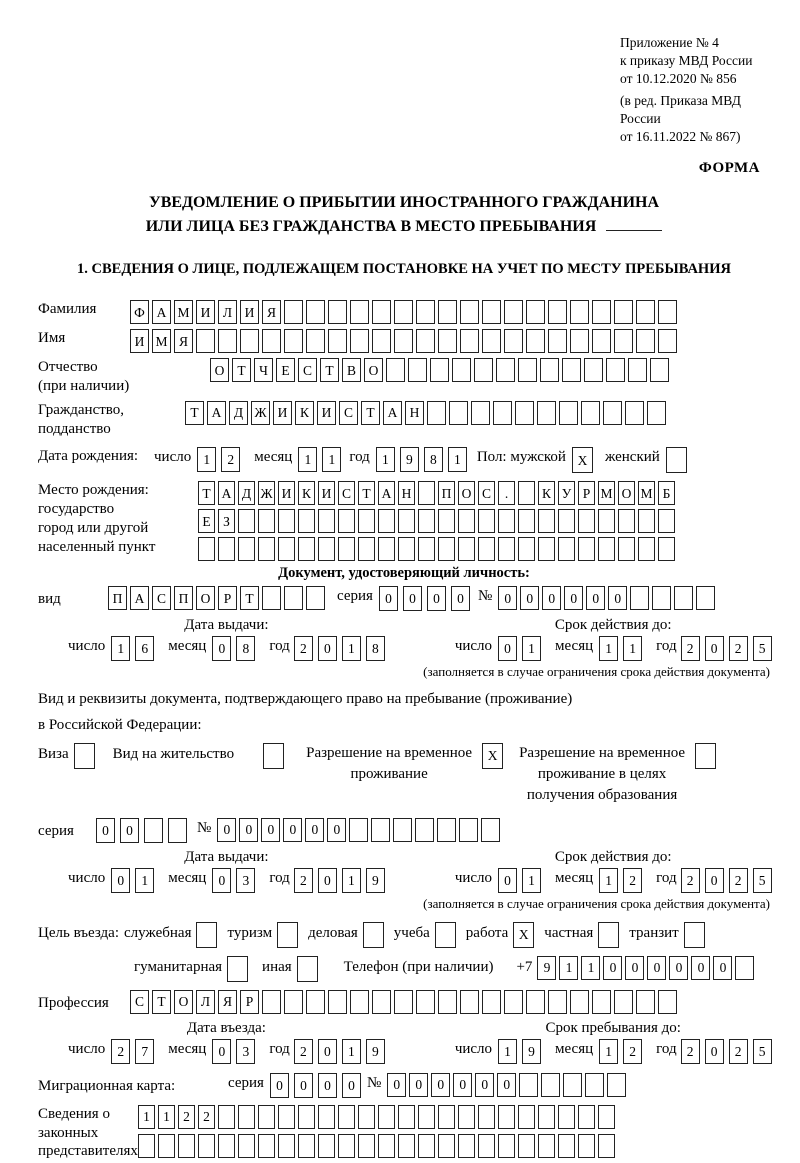  What do you see at coordinates (205, 598) in the screenshot?
I see `char-box: О` at bounding box center [205, 598].